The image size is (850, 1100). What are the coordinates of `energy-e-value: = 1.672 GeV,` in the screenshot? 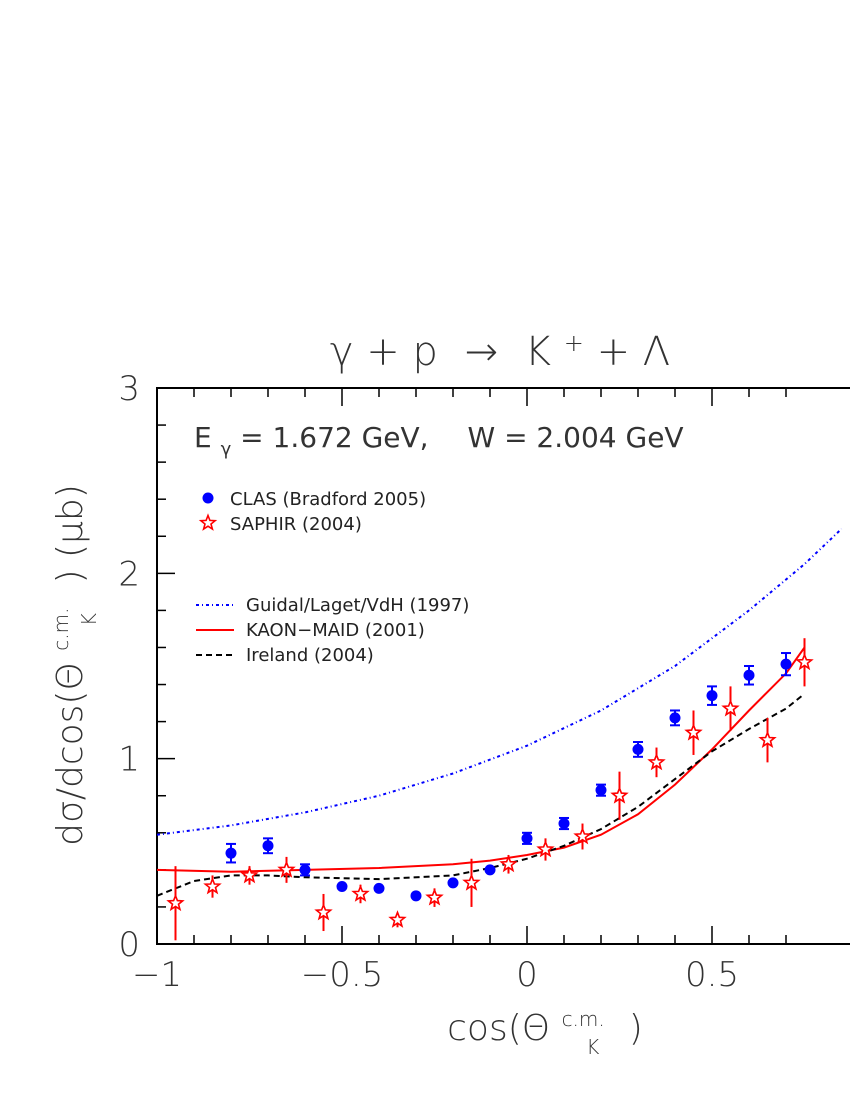 It's located at (334, 437).